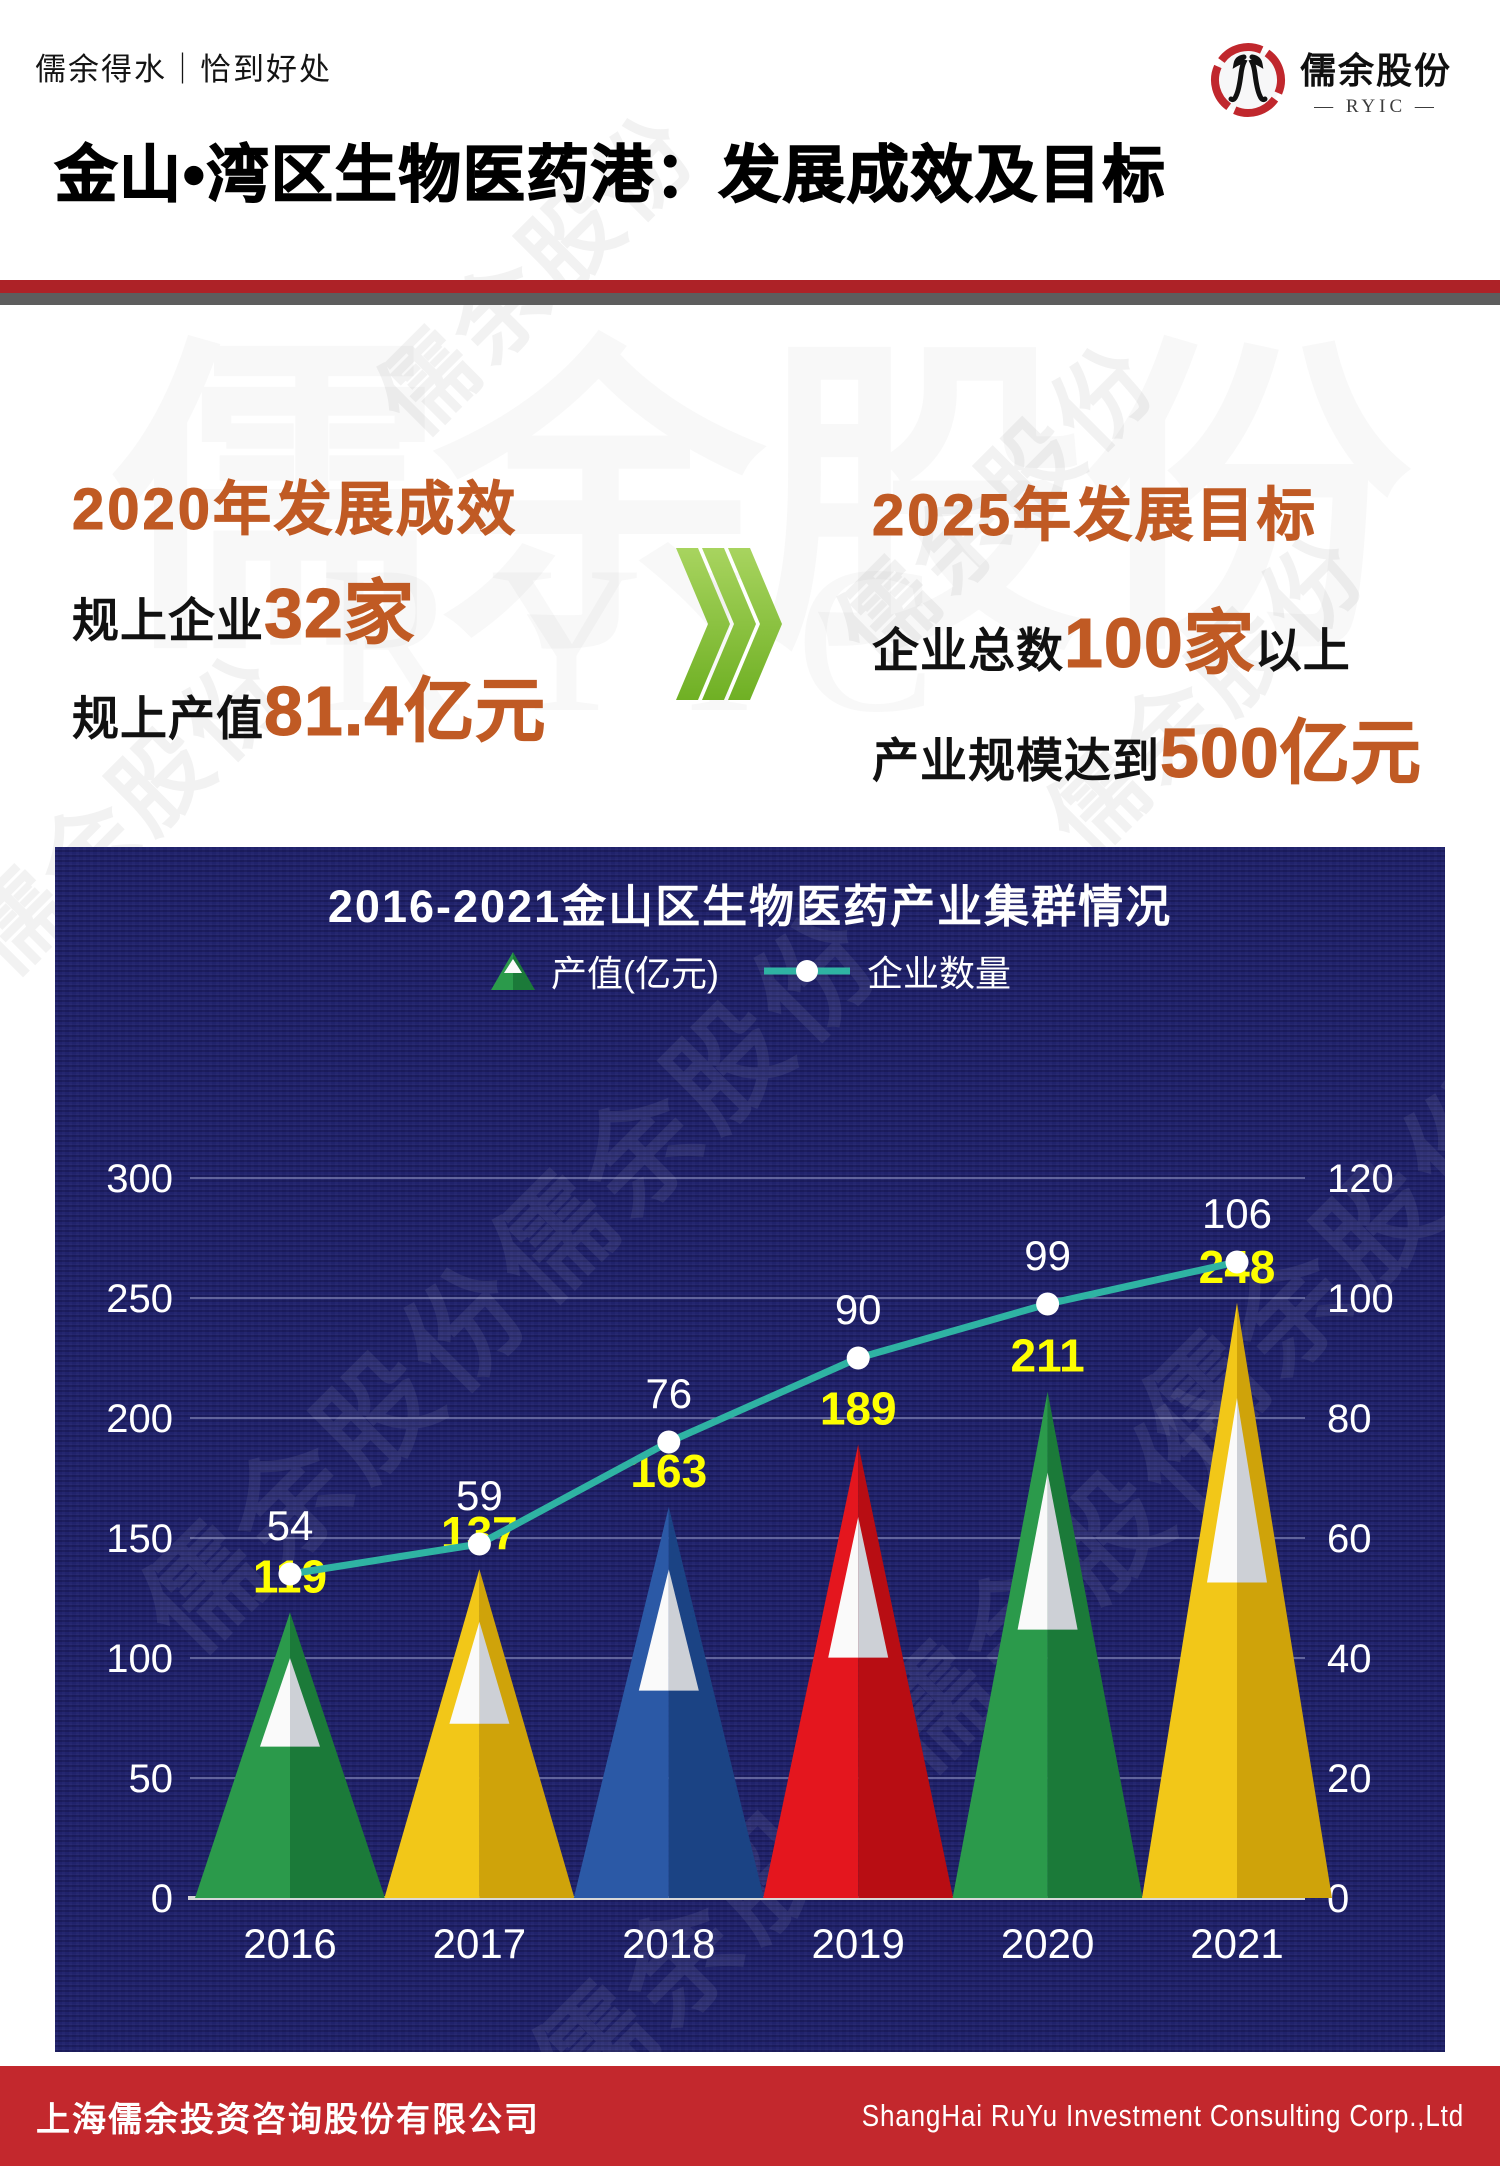 This screenshot has width=1500, height=2166. I want to click on svg-text: 2017, so click(479, 1943).